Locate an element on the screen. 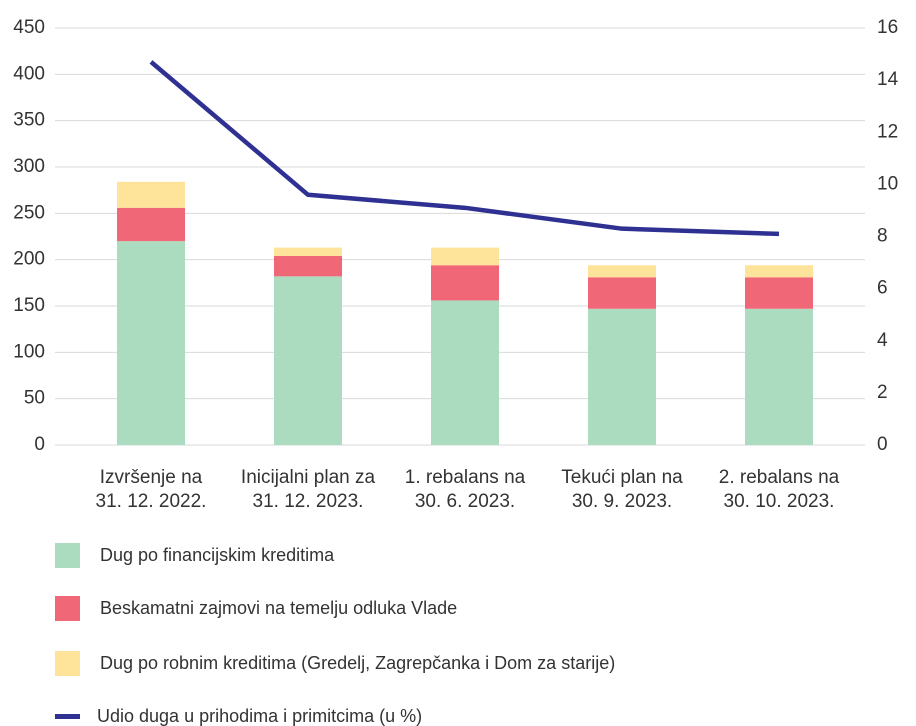 This screenshot has width=916, height=726. x-tick-label: 2. rebalans na 30. 10. 2023. is located at coordinates (779, 489).